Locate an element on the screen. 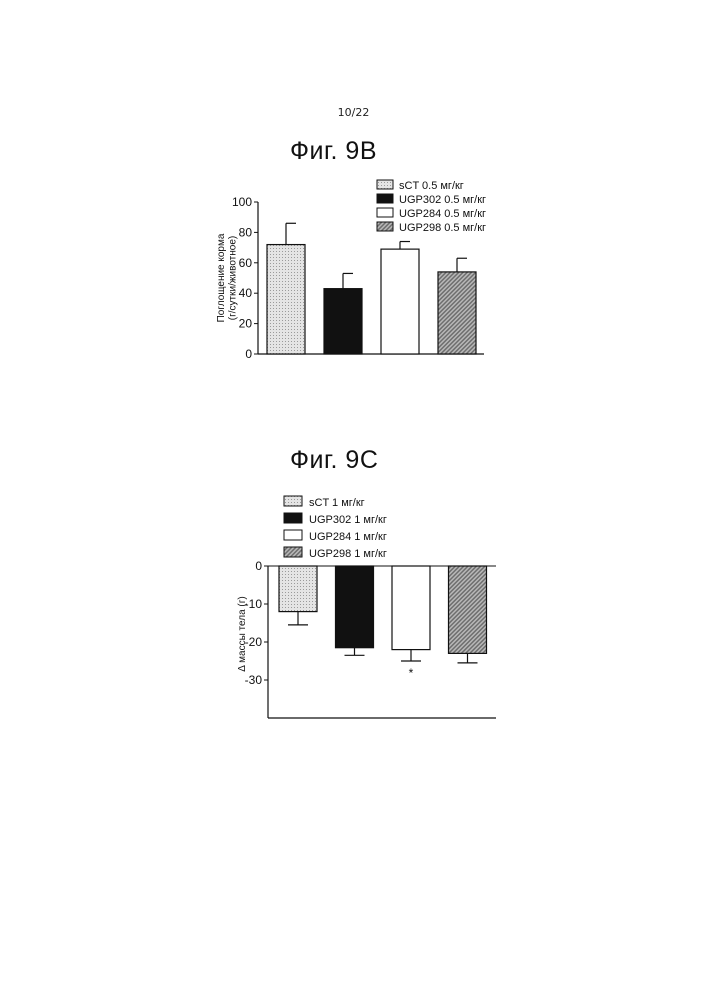 This screenshot has height=1000, width=707. y-tick-label: -30 is located at coordinates (254, 680).